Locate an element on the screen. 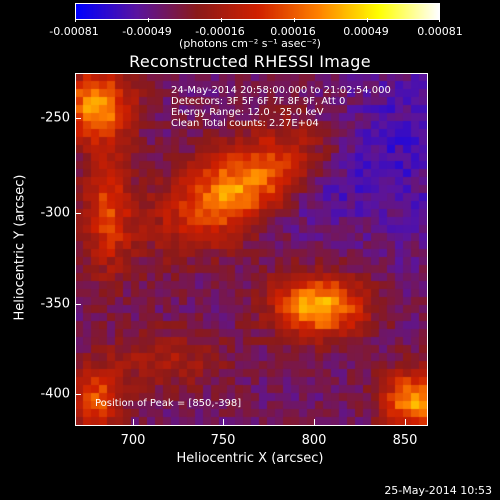  colorbar is located at coordinates (257, 11).